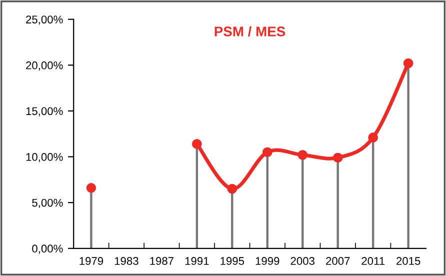 The height and width of the screenshot is (276, 446). What do you see at coordinates (408, 261) in the screenshot?
I see `x-tick-label: 2015` at bounding box center [408, 261].